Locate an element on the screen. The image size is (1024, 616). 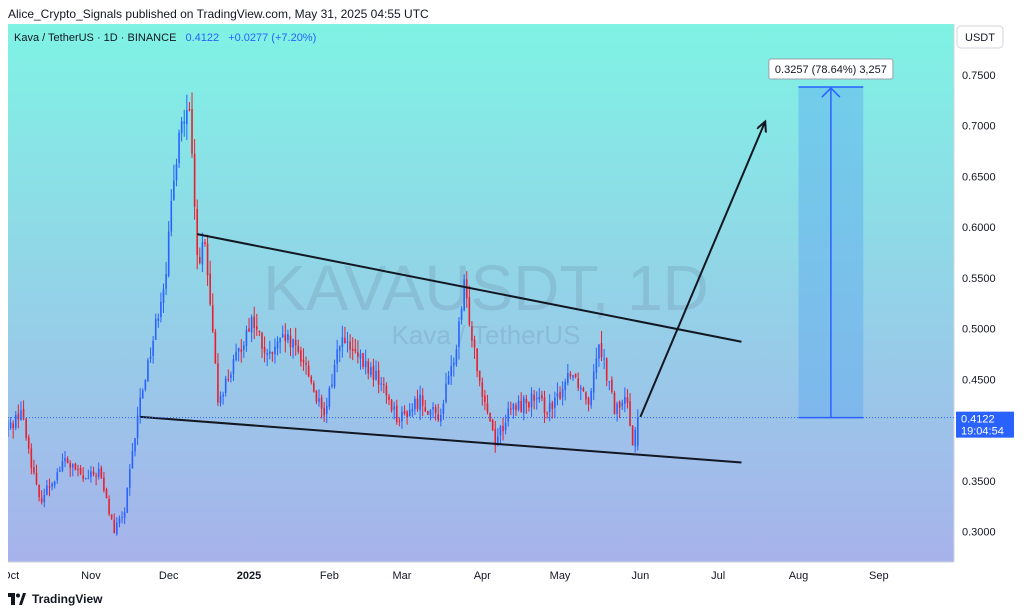
trendline-lower is located at coordinates (441, 439).